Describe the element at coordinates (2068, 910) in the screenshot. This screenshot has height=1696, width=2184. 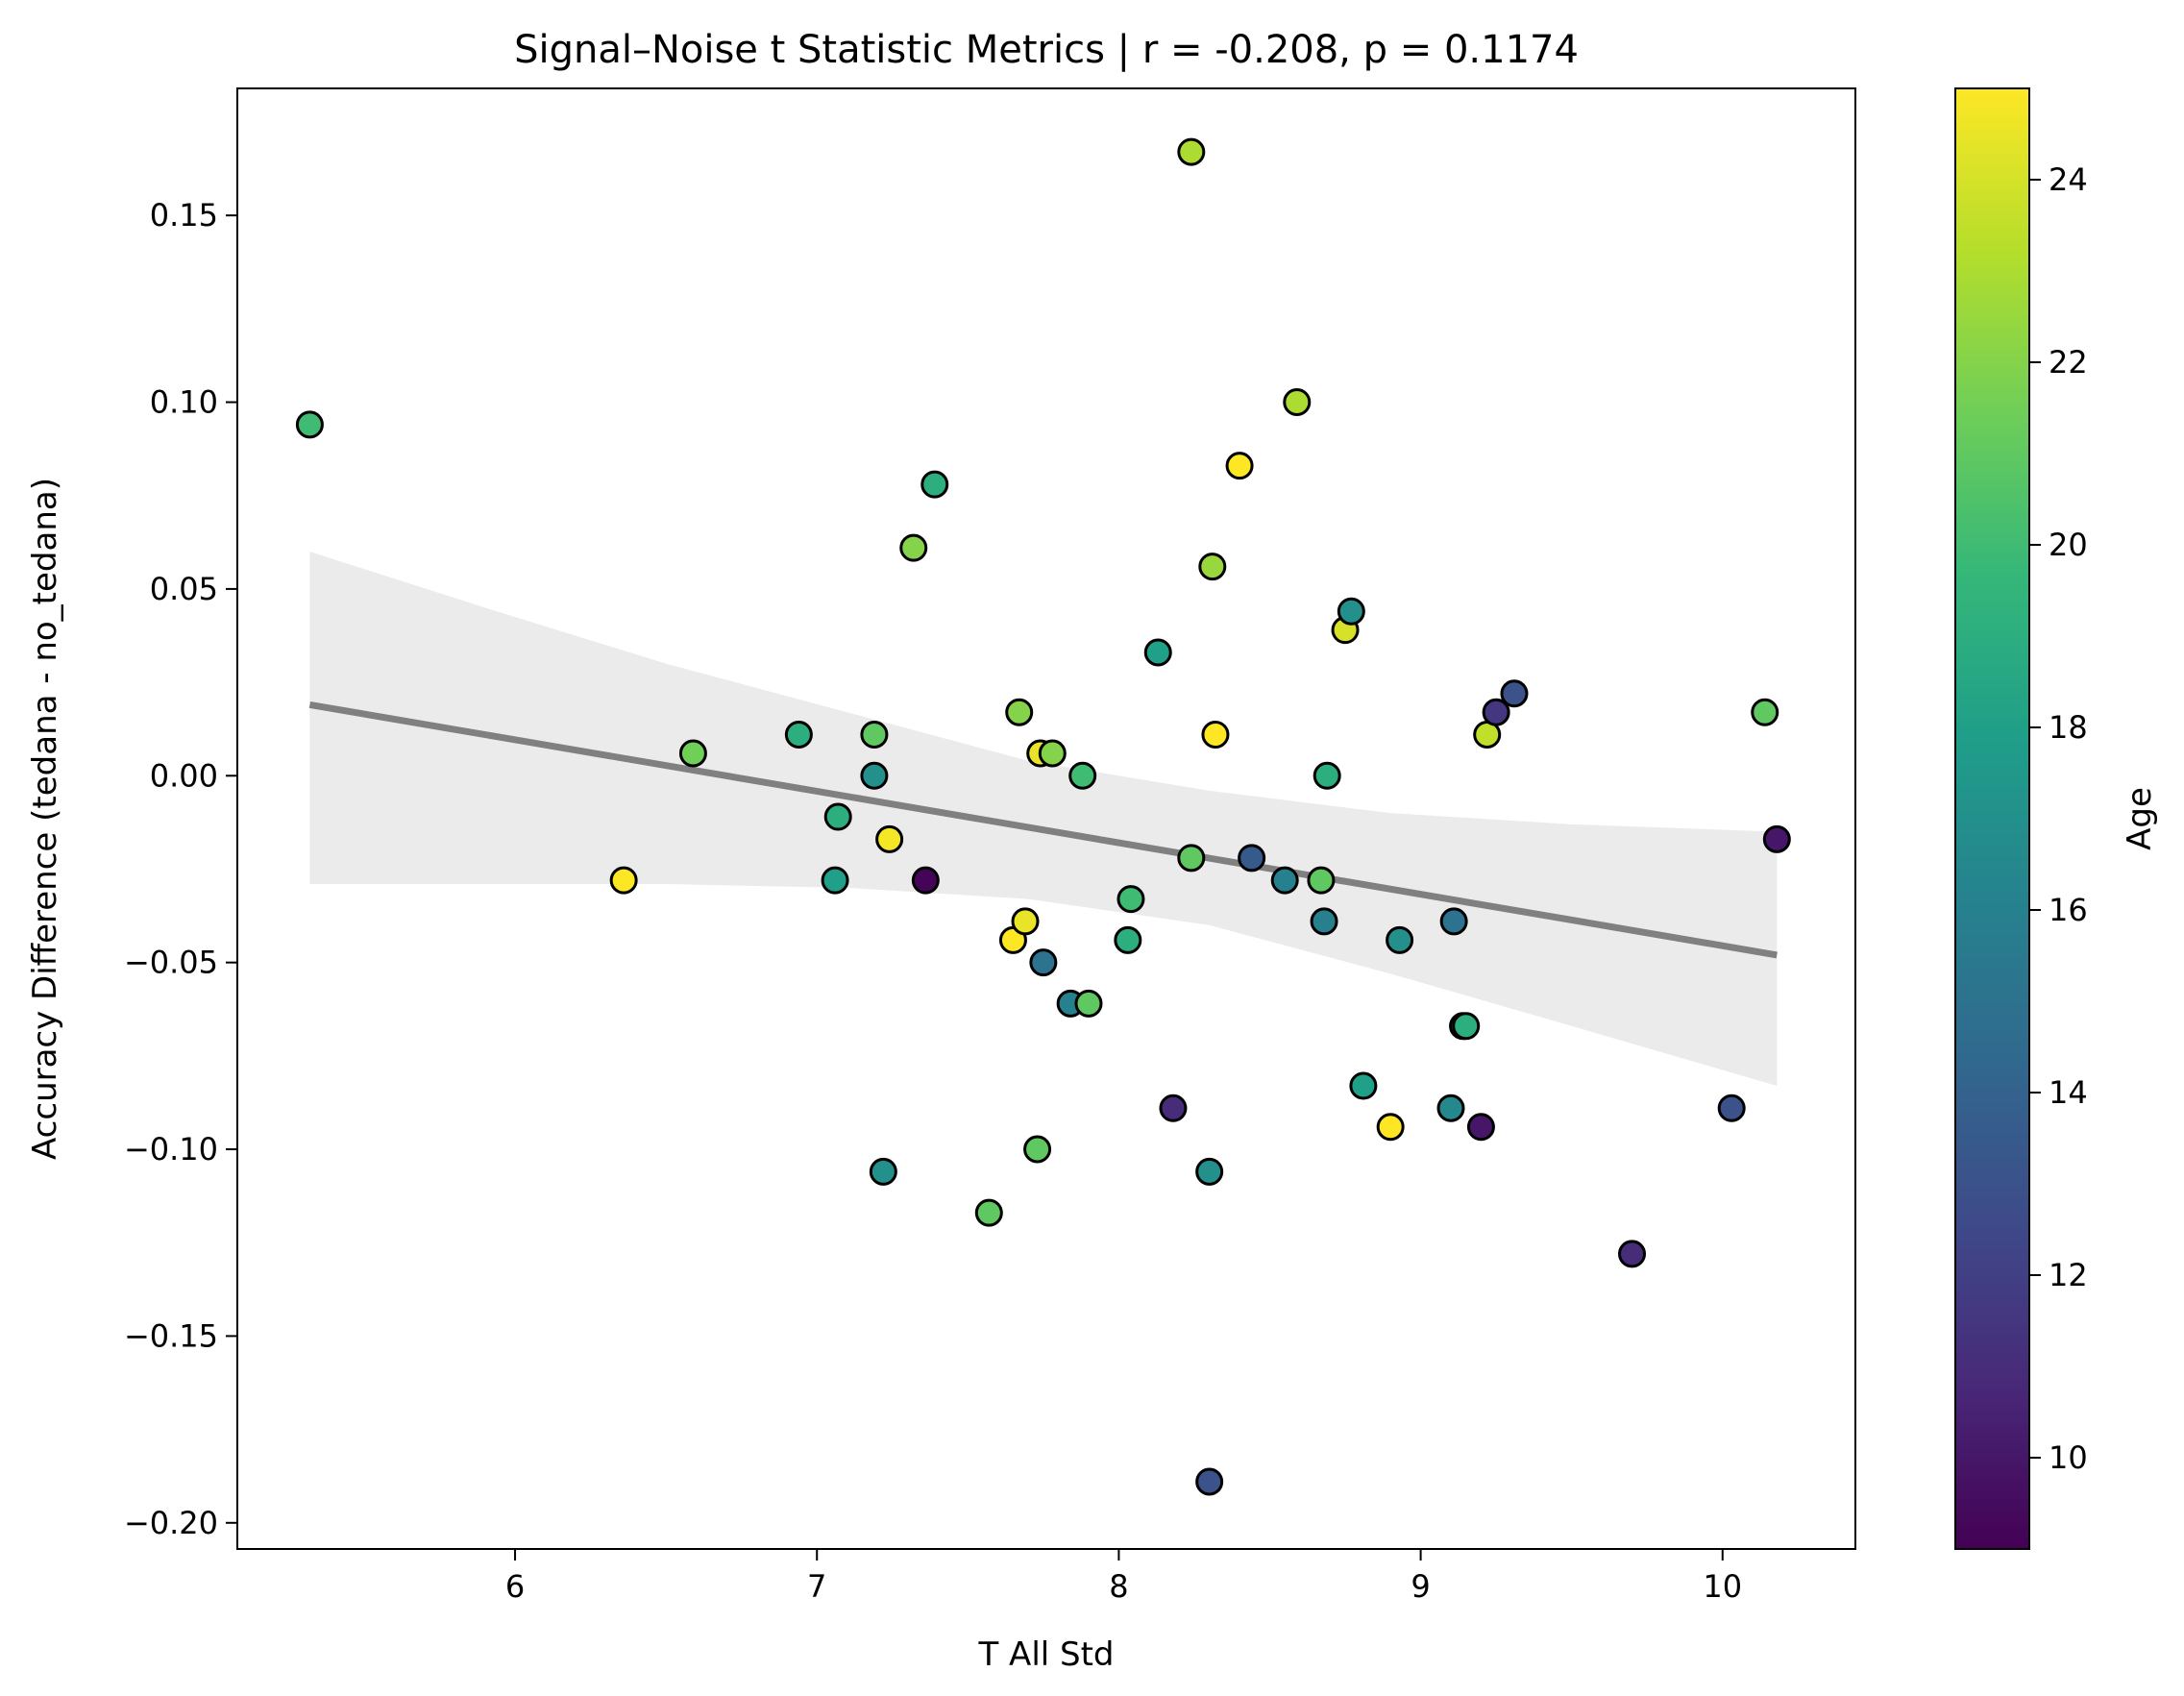
I see `colorbar-tick-label: 16` at that location.